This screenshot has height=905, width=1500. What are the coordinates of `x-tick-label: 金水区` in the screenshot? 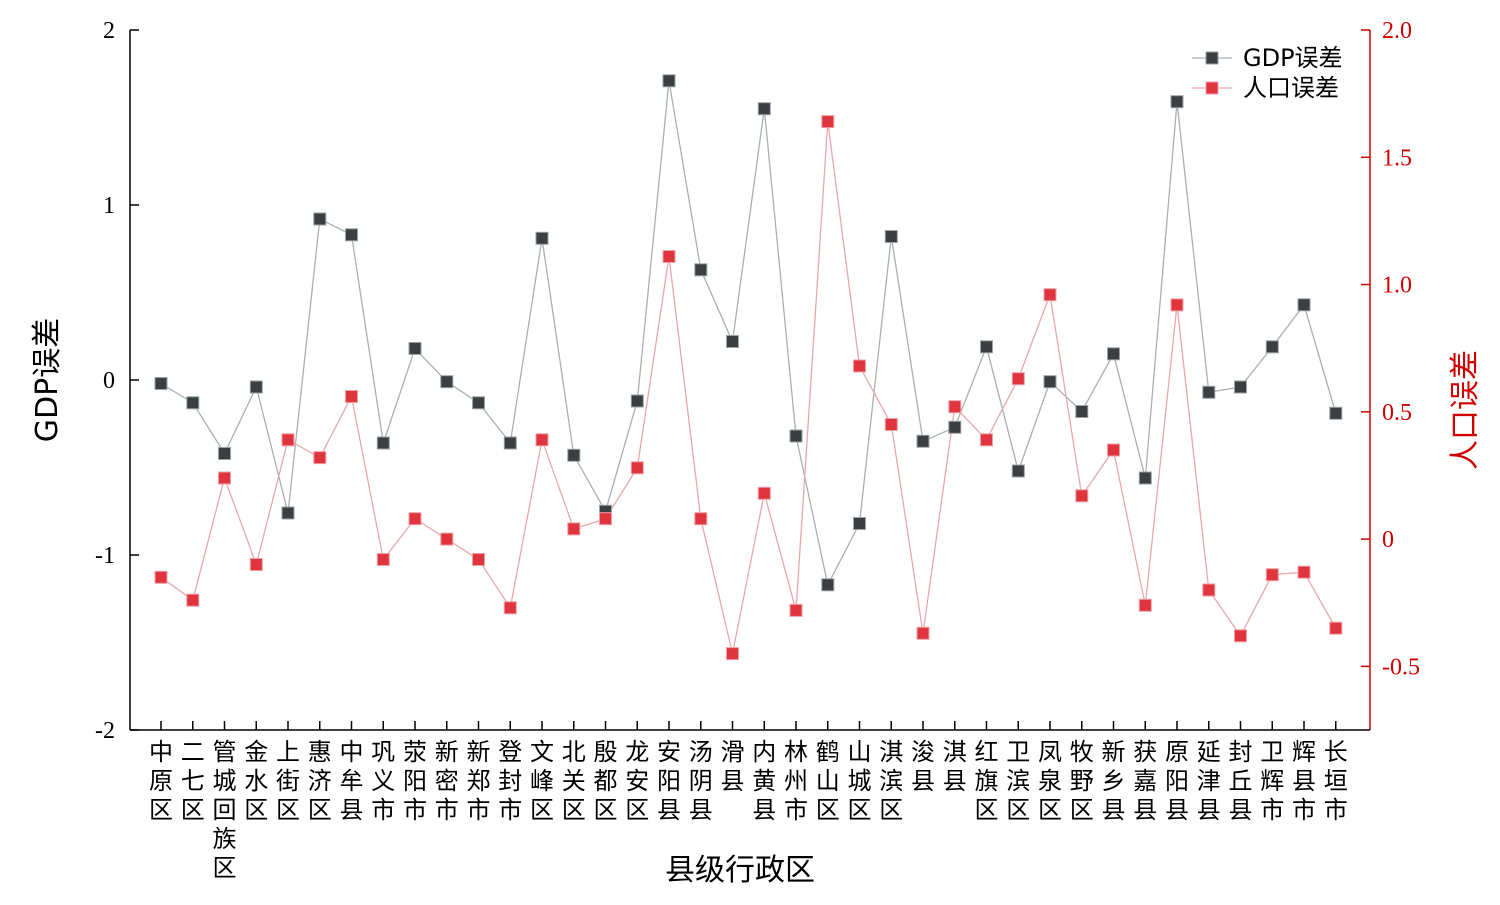 It's located at (256, 781).